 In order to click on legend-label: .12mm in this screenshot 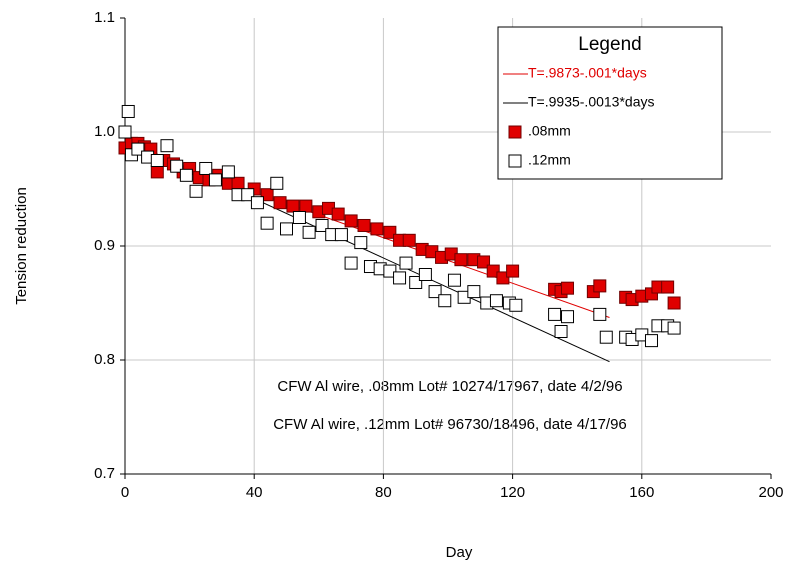, I will do `click(549, 160)`.